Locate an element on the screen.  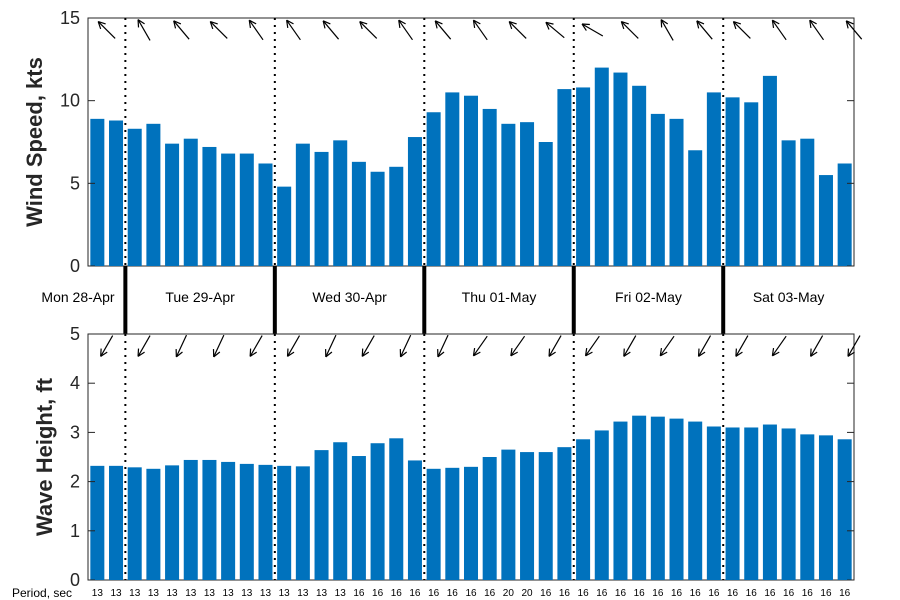
wind-tick-label: 5 is located at coordinates (75, 183).